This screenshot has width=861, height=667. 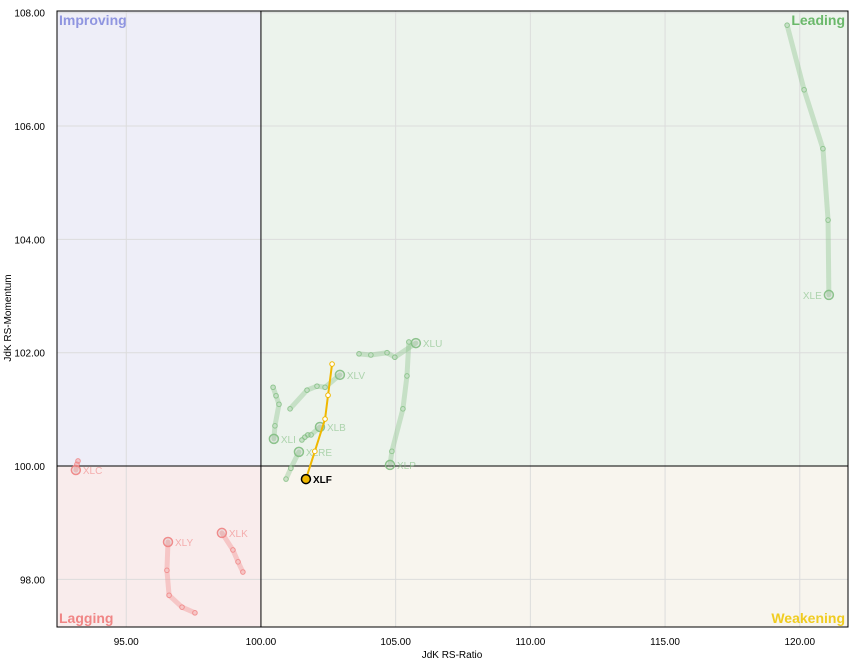 I want to click on tail-xlu: XLU, so click(x=399, y=349).